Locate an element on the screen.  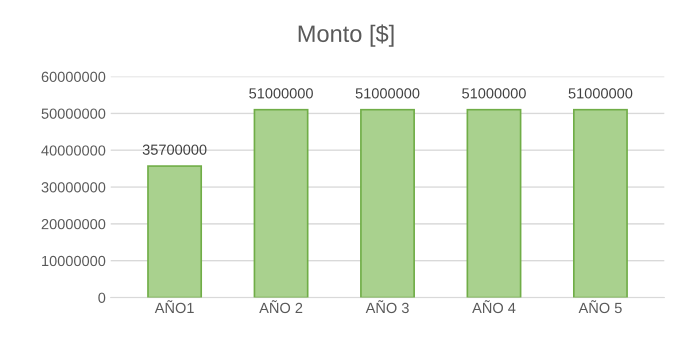
chart-title: Monto [$] is located at coordinates (346, 35).